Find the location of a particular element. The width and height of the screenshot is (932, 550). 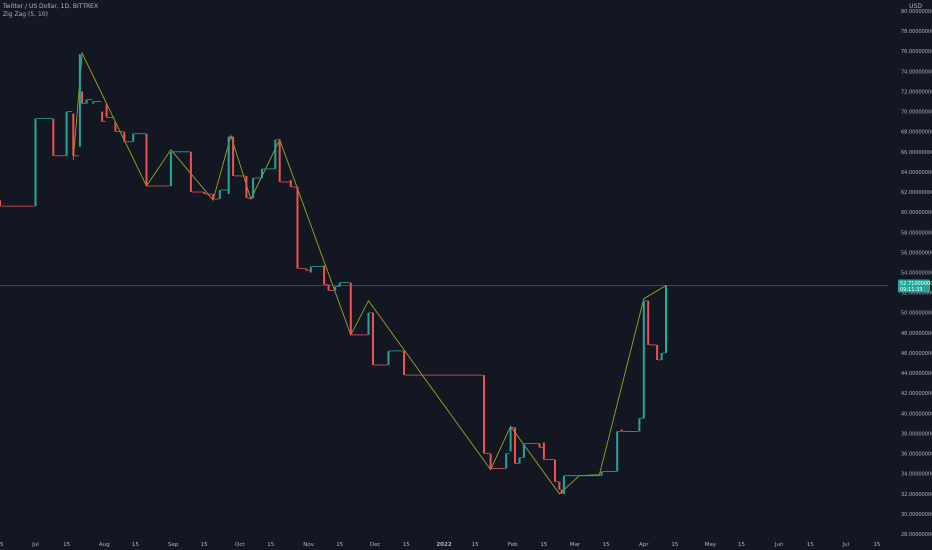

y-tick-label: 70.00000000 is located at coordinates (916, 113).